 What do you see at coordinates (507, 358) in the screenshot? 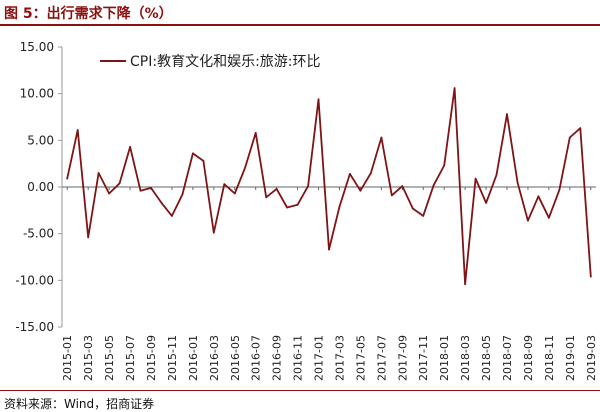
I see `x-tick-label: 2018-07` at bounding box center [507, 358].